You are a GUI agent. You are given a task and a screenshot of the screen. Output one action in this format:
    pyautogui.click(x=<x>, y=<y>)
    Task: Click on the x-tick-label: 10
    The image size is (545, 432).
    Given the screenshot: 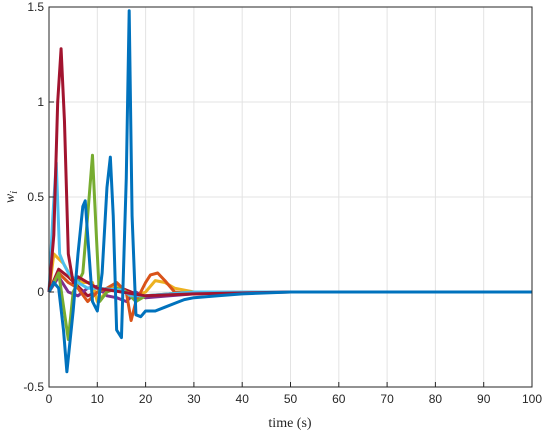 What is the action you would take?
    pyautogui.click(x=98, y=399)
    